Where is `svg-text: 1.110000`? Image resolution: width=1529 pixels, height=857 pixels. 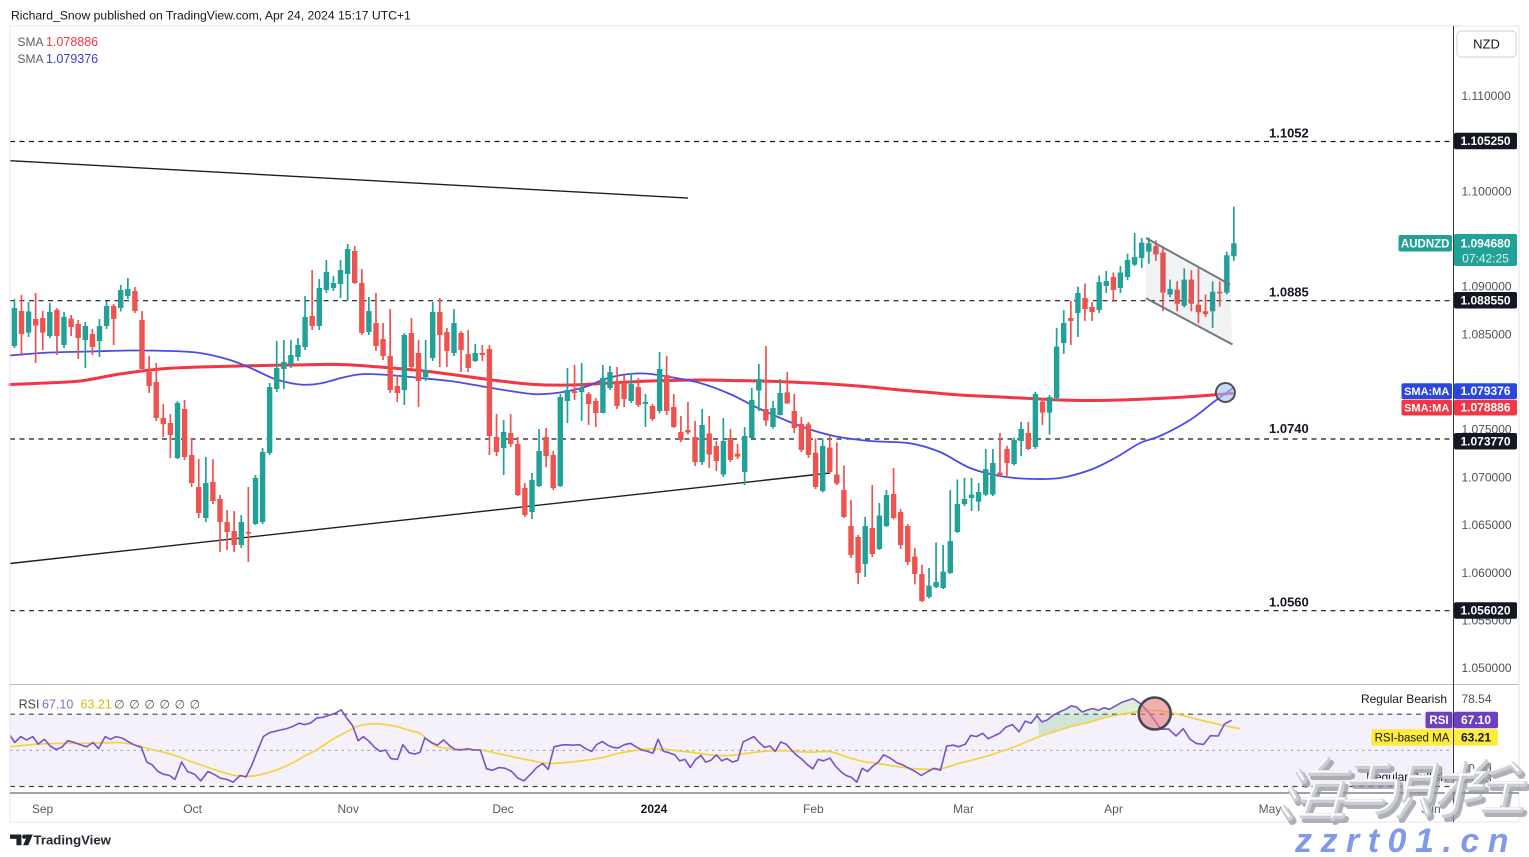
svg-text: 1.110000 is located at coordinates (1486, 96).